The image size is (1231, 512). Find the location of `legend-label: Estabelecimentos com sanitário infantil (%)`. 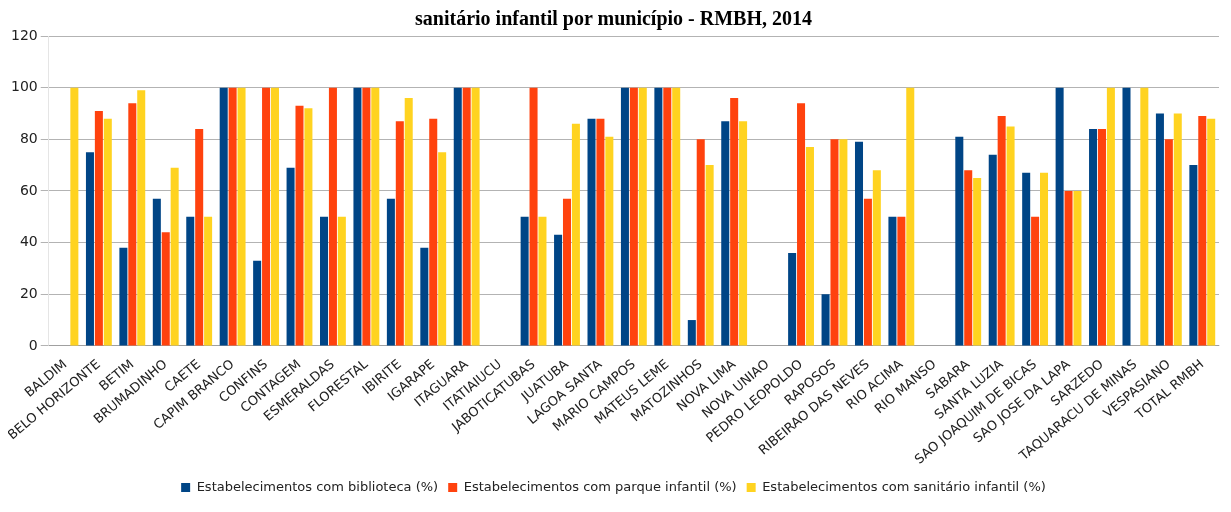

legend-label: Estabelecimentos com sanitário infantil (%) is located at coordinates (904, 486).